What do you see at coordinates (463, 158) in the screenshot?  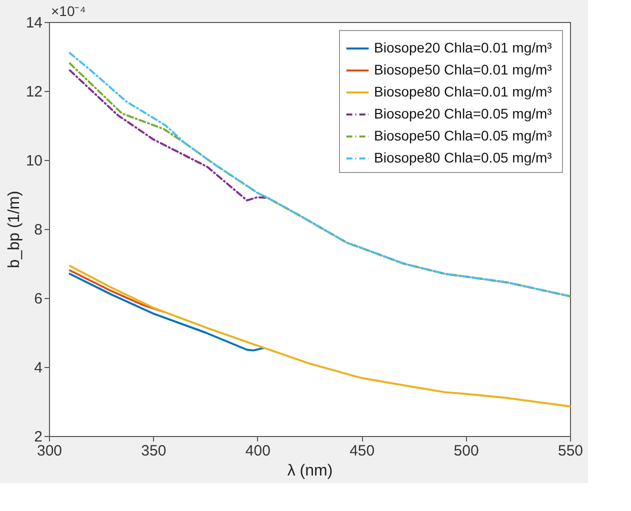 I see `legend-label: Biosope80 Chla=0.05 mg/m³` at bounding box center [463, 158].